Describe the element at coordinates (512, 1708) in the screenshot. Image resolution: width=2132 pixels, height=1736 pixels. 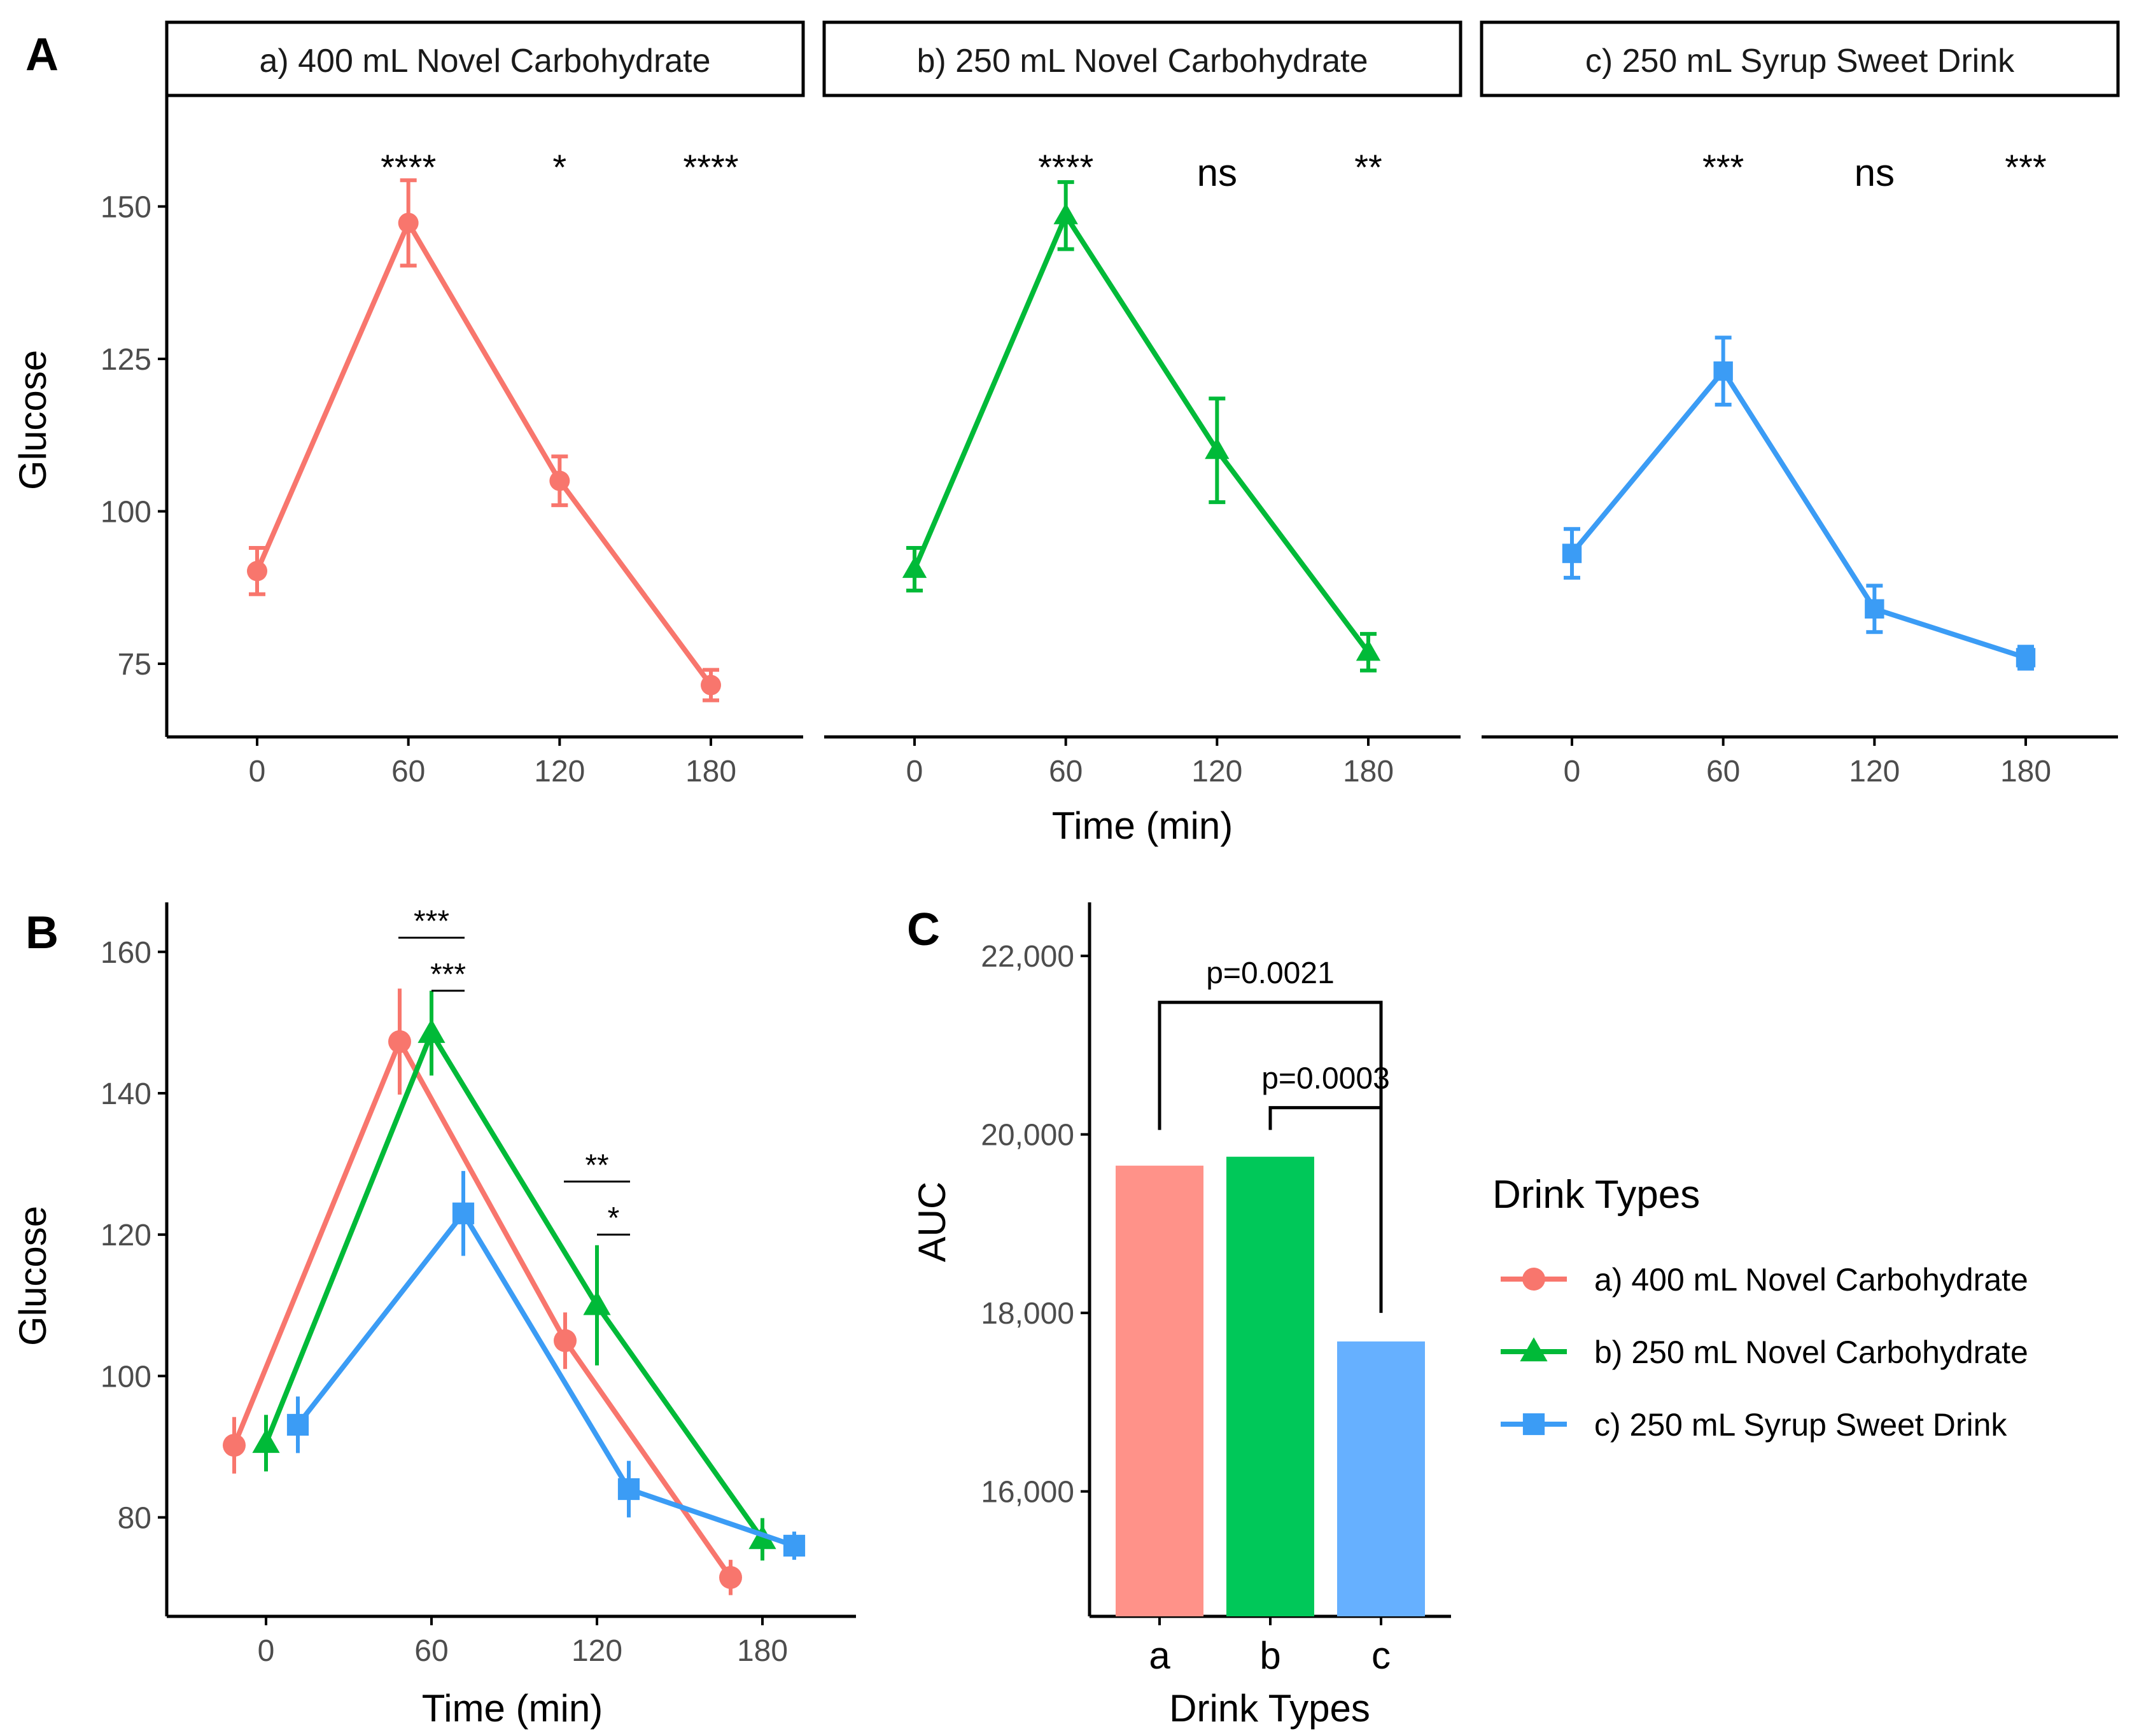
I see `panel-b-x-axis-label: Time (min)` at that location.